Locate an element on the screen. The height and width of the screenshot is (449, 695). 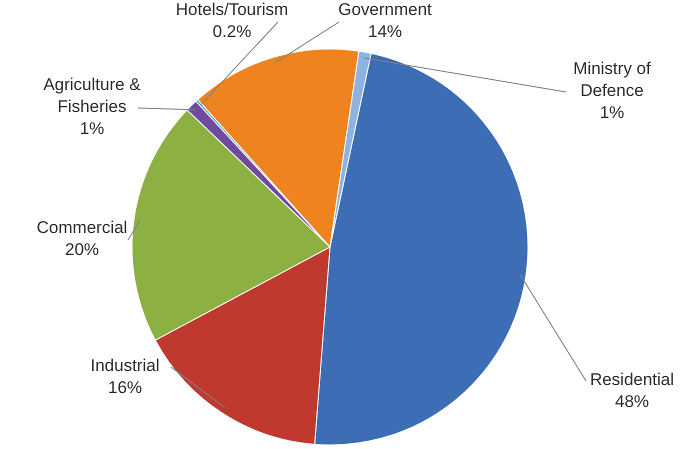
slice-label: Agriculture & Fisheries is located at coordinates (92, 95).